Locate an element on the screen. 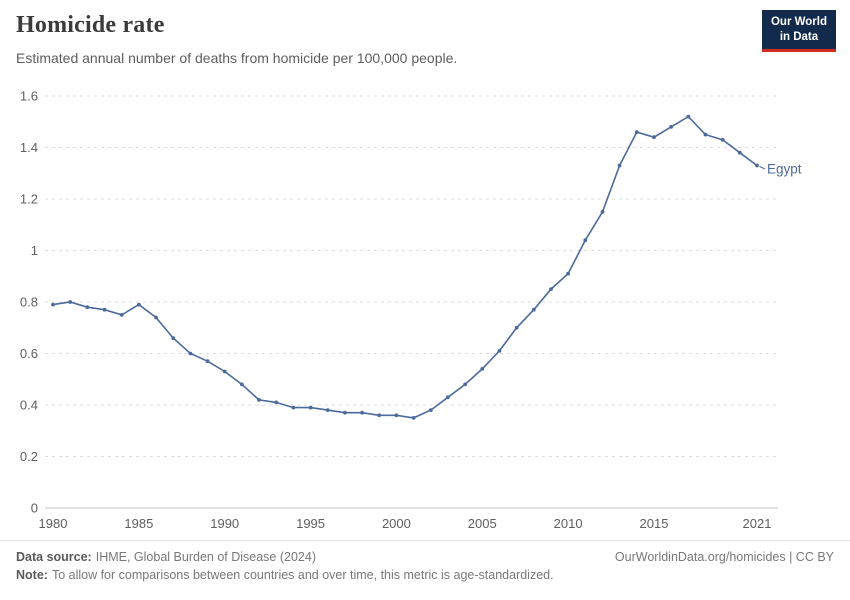 The width and height of the screenshot is (850, 600). y-tick-label: 1 is located at coordinates (34, 250).